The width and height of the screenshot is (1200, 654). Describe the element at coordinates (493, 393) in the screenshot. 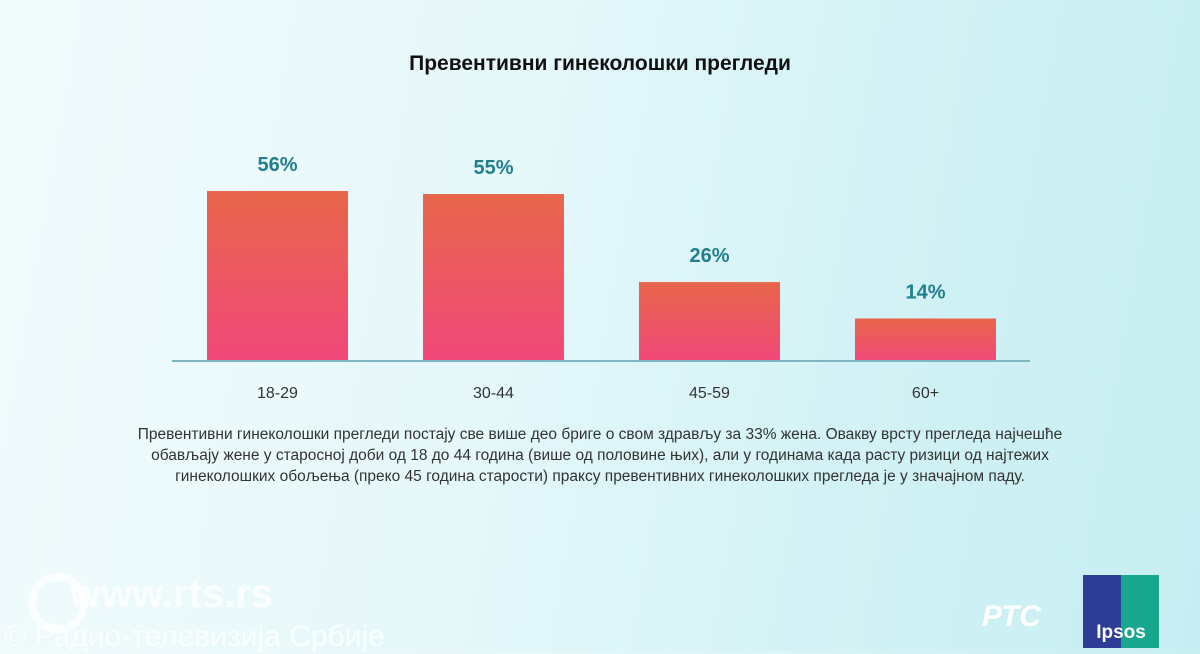

I see `x-tick-label: 30-44` at that location.